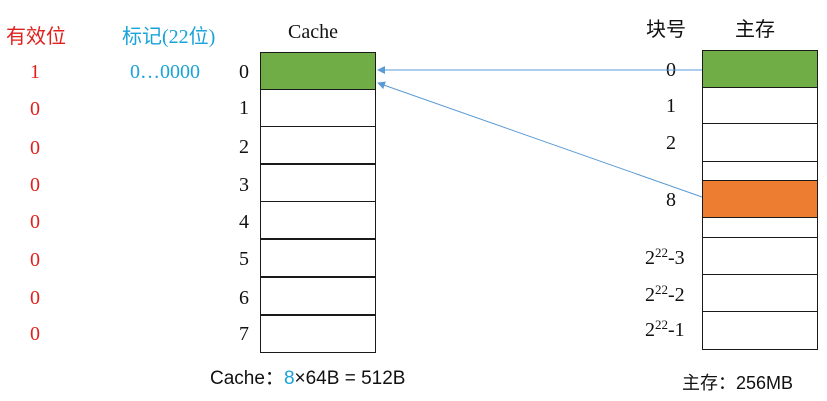 This screenshot has height=401, width=827. What do you see at coordinates (540, 139) in the screenshot?
I see `arrow-block8-to-line0` at bounding box center [540, 139].